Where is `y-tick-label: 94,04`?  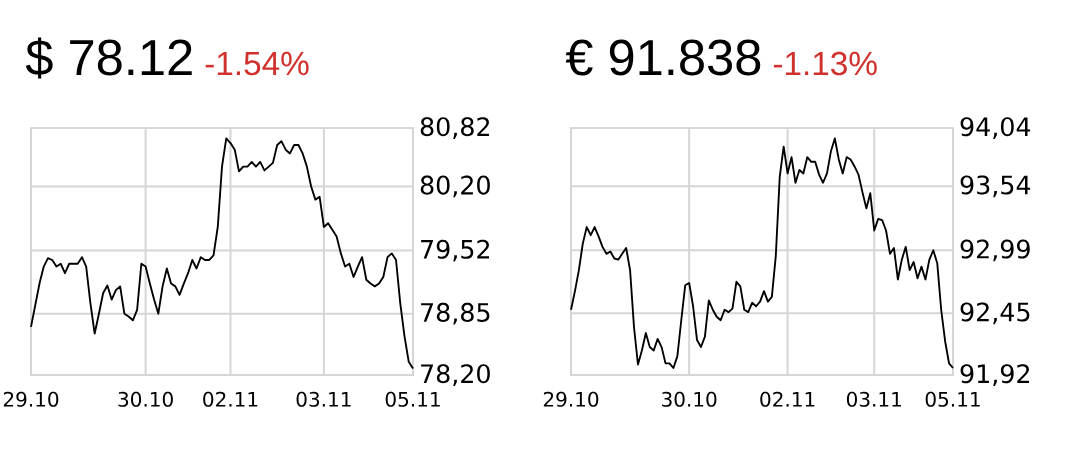 y-tick-label: 94,04 is located at coordinates (995, 128).